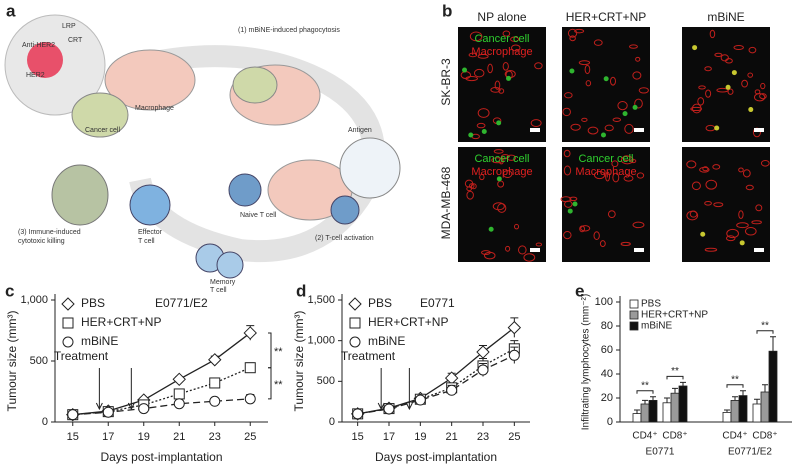 Image resolution: width=800 pixels, height=473 pixels. What do you see at coordinates (447, 10) in the screenshot?
I see `panel-label: b` at bounding box center [447, 10].